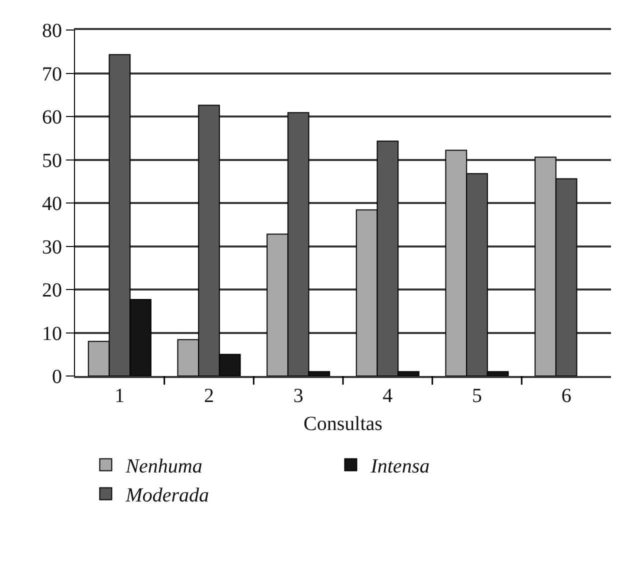  Describe the element at coordinates (400, 467) in the screenshot. I see `legend-label: Intensa` at that location.